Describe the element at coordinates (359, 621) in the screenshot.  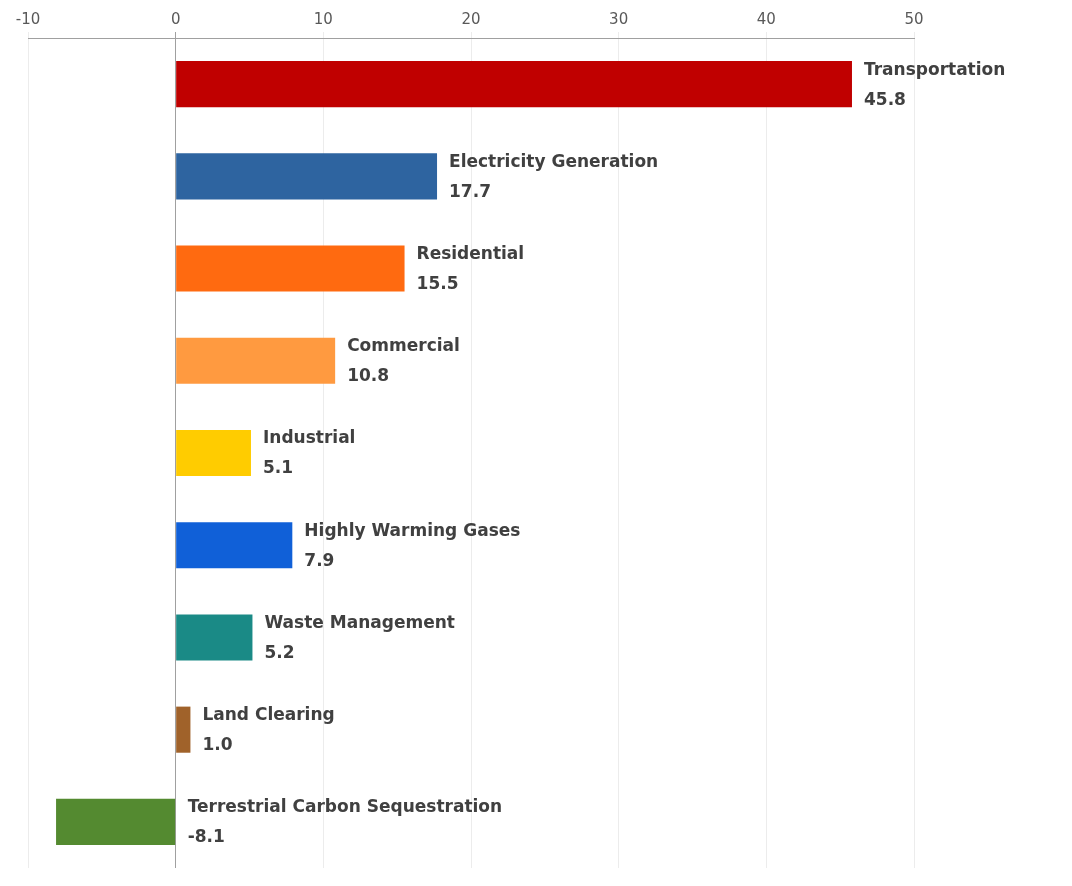
I see `y-tick-label: Waste Management` at that location.